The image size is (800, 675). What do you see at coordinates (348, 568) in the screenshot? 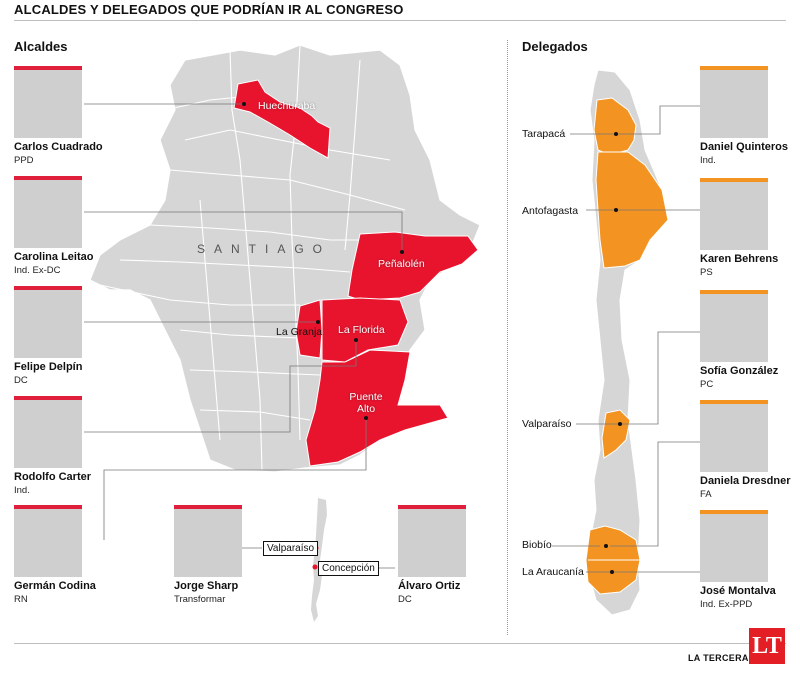
I see `city-concepcion: Concepción` at bounding box center [348, 568].